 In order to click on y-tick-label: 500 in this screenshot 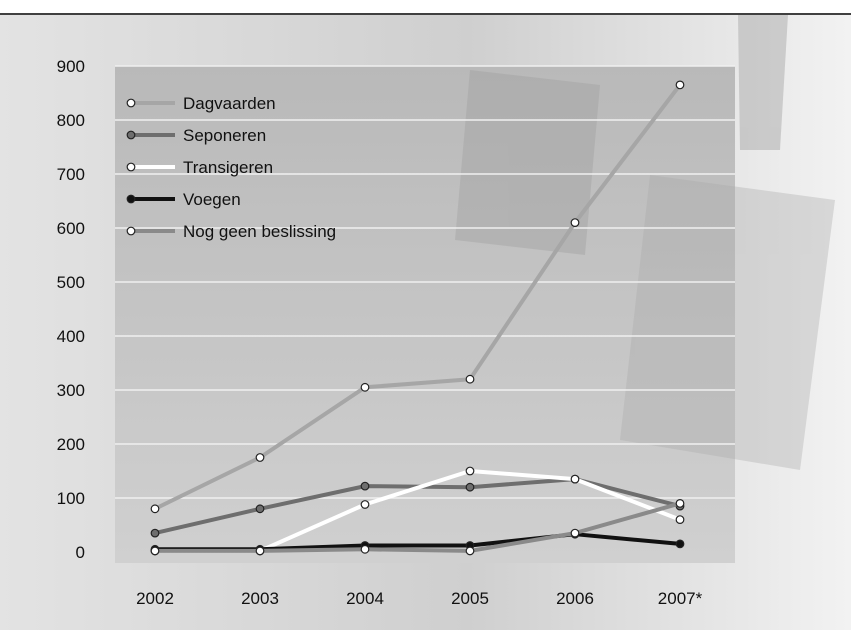, I will do `click(71, 282)`.